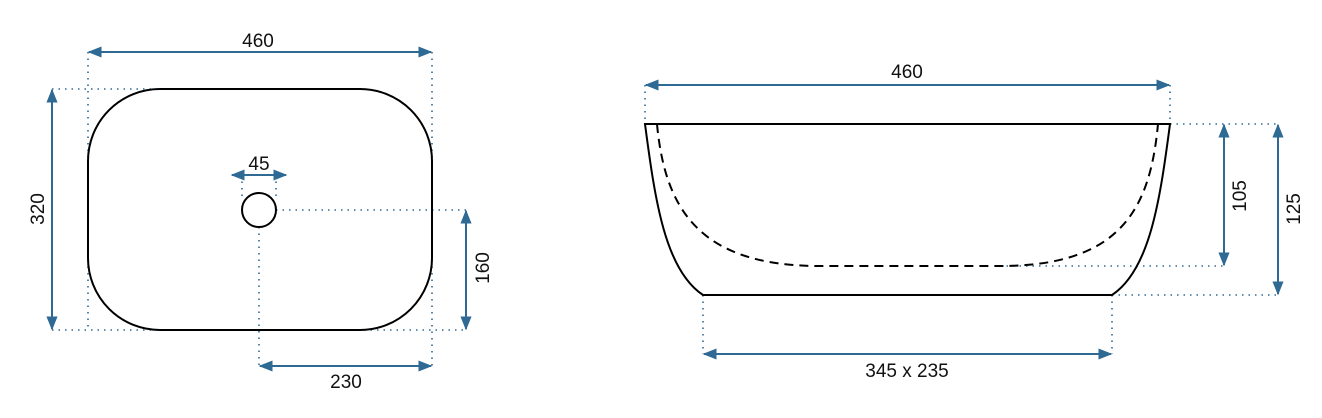  What do you see at coordinates (38, 209) in the screenshot?
I see `depth-label: 320` at bounding box center [38, 209].